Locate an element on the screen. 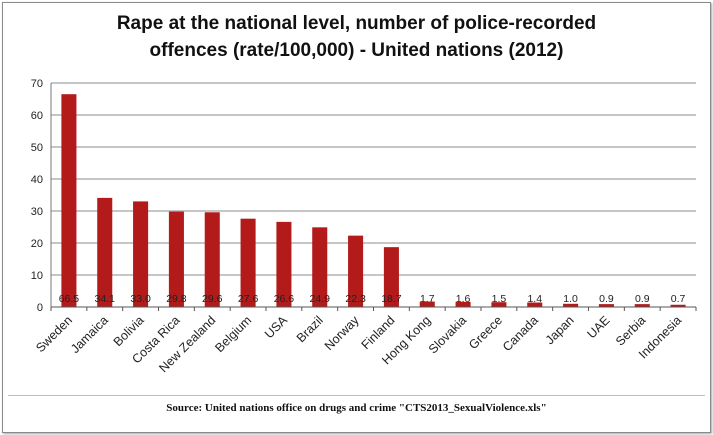 The width and height of the screenshot is (713, 435). data-label: 0.7 is located at coordinates (678, 299).